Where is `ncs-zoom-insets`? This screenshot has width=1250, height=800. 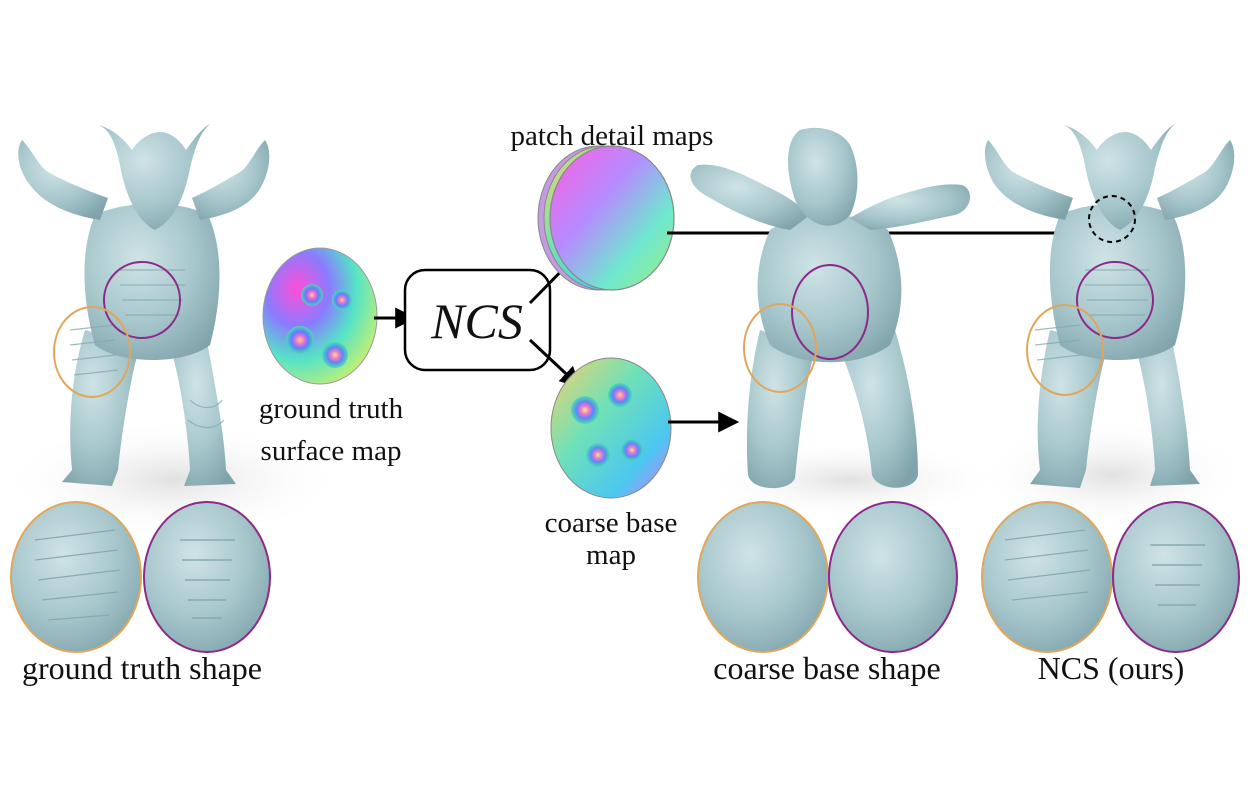 ncs-zoom-insets is located at coordinates (1110, 577).